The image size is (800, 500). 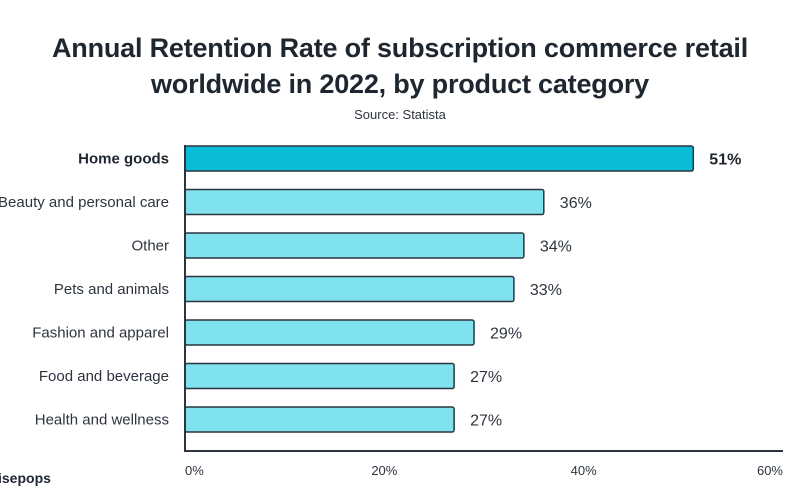 I want to click on bar-other, so click(x=354, y=245).